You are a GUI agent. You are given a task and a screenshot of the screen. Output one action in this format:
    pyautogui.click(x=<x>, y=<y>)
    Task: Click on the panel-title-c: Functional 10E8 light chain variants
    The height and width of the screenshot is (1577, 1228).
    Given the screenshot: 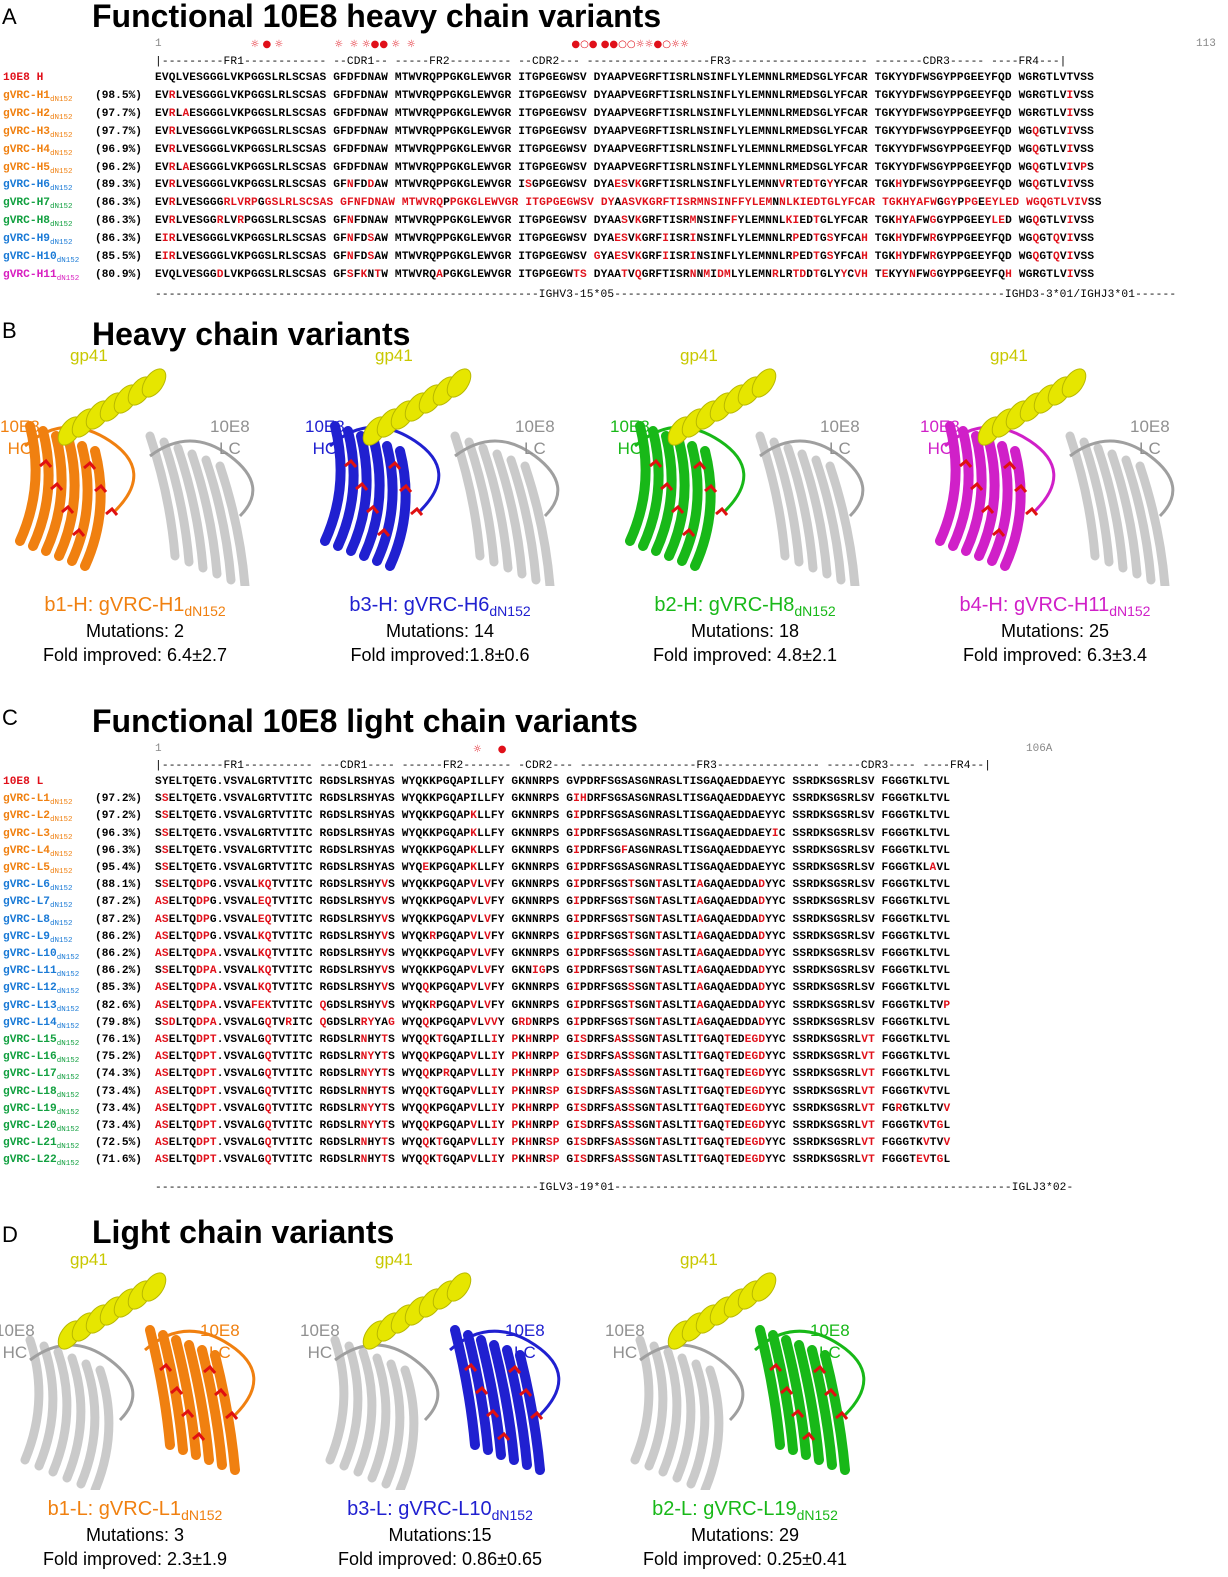 What is the action you would take?
    pyautogui.click(x=365, y=721)
    